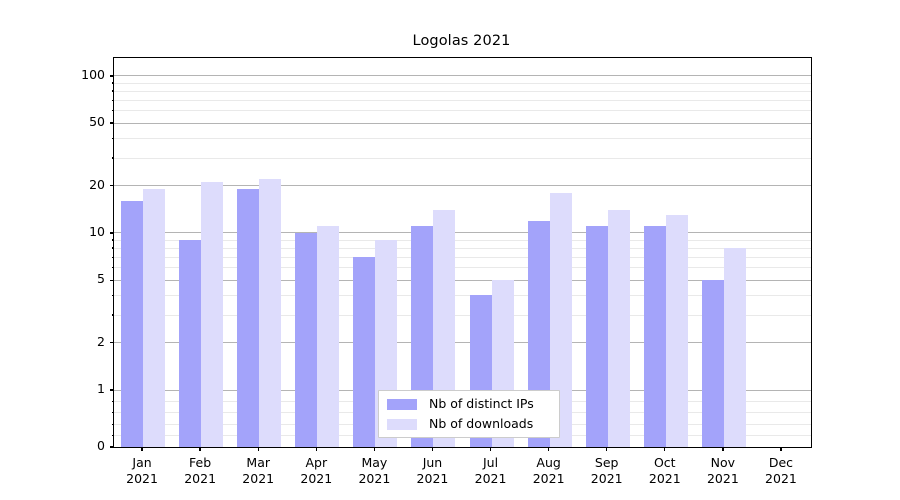 The height and width of the screenshot is (500, 900). What do you see at coordinates (781, 462) in the screenshot?
I see `x-tick-label-month: Dec` at bounding box center [781, 462].